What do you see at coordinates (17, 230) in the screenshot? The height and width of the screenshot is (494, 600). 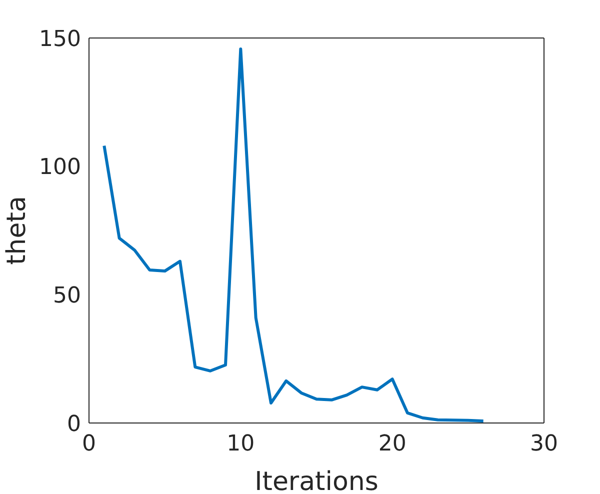 I see `y-axis-title: theta` at bounding box center [17, 230].